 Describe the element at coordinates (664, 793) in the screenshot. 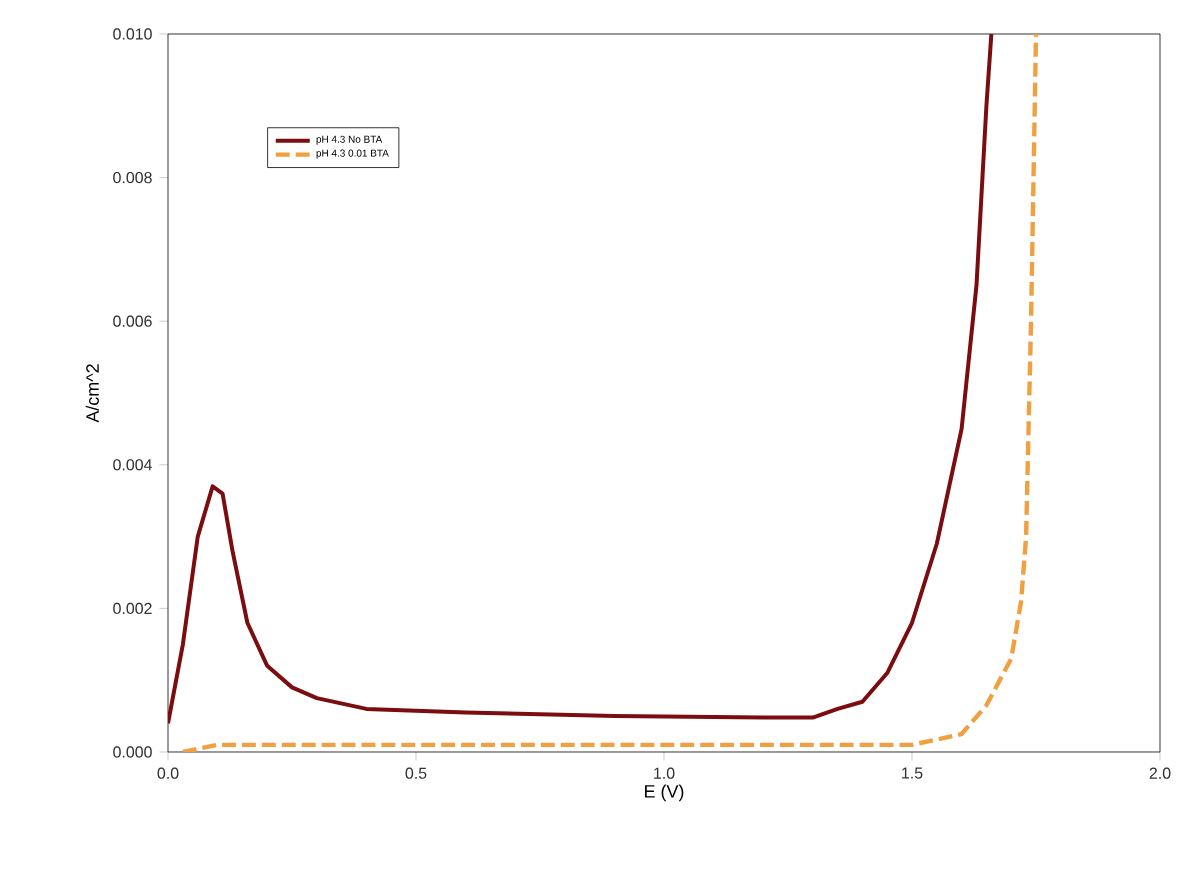

I see `x-axis-title: E (V)` at that location.